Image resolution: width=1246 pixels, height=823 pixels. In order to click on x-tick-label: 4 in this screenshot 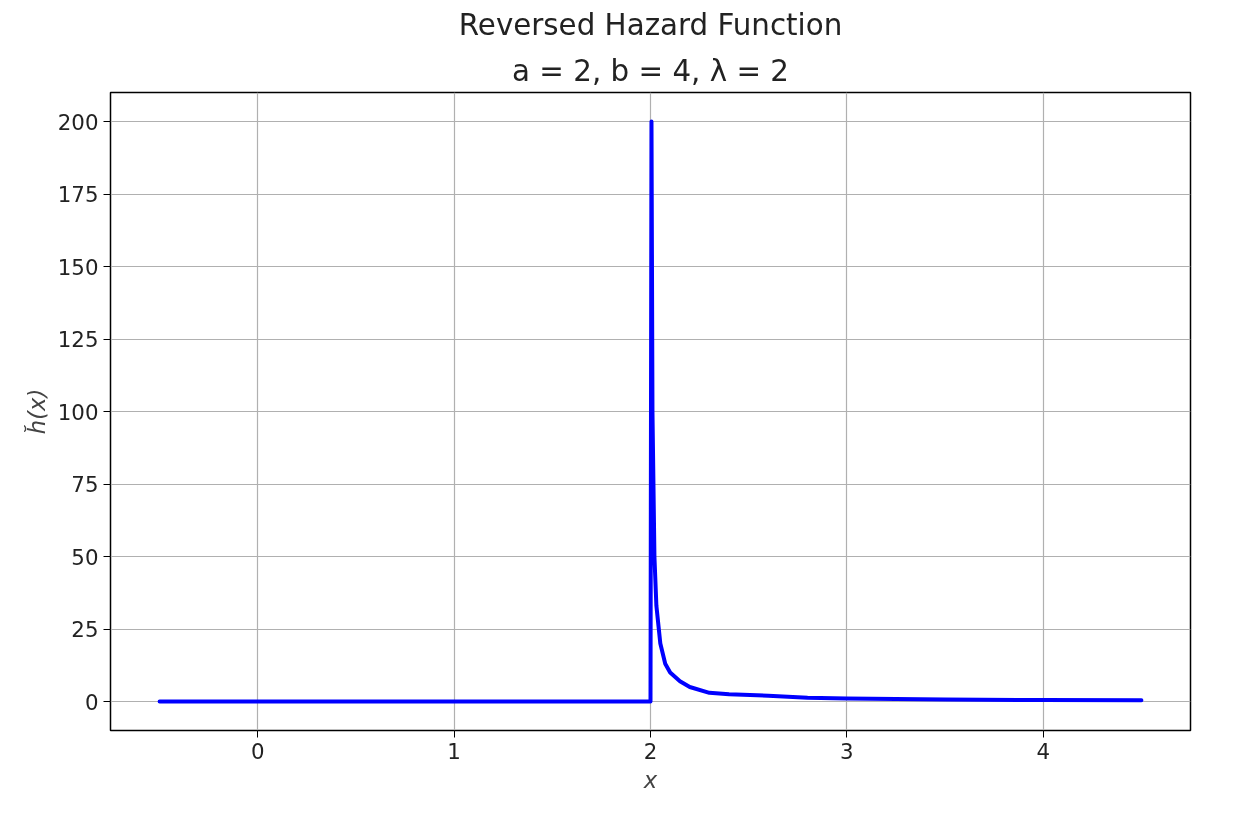, I will do `click(1043, 751)`.